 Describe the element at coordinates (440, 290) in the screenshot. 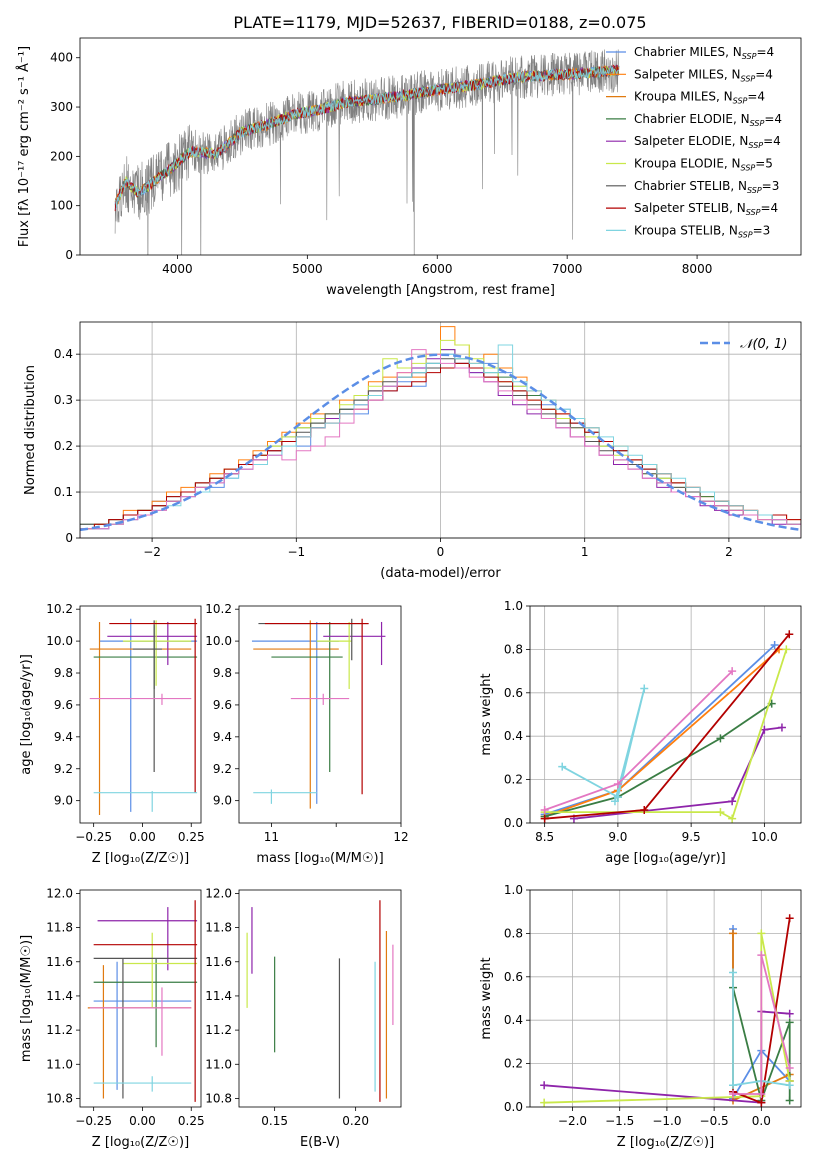

I see `x-axis-label: wavelength [Angstrom, rest frame]` at that location.